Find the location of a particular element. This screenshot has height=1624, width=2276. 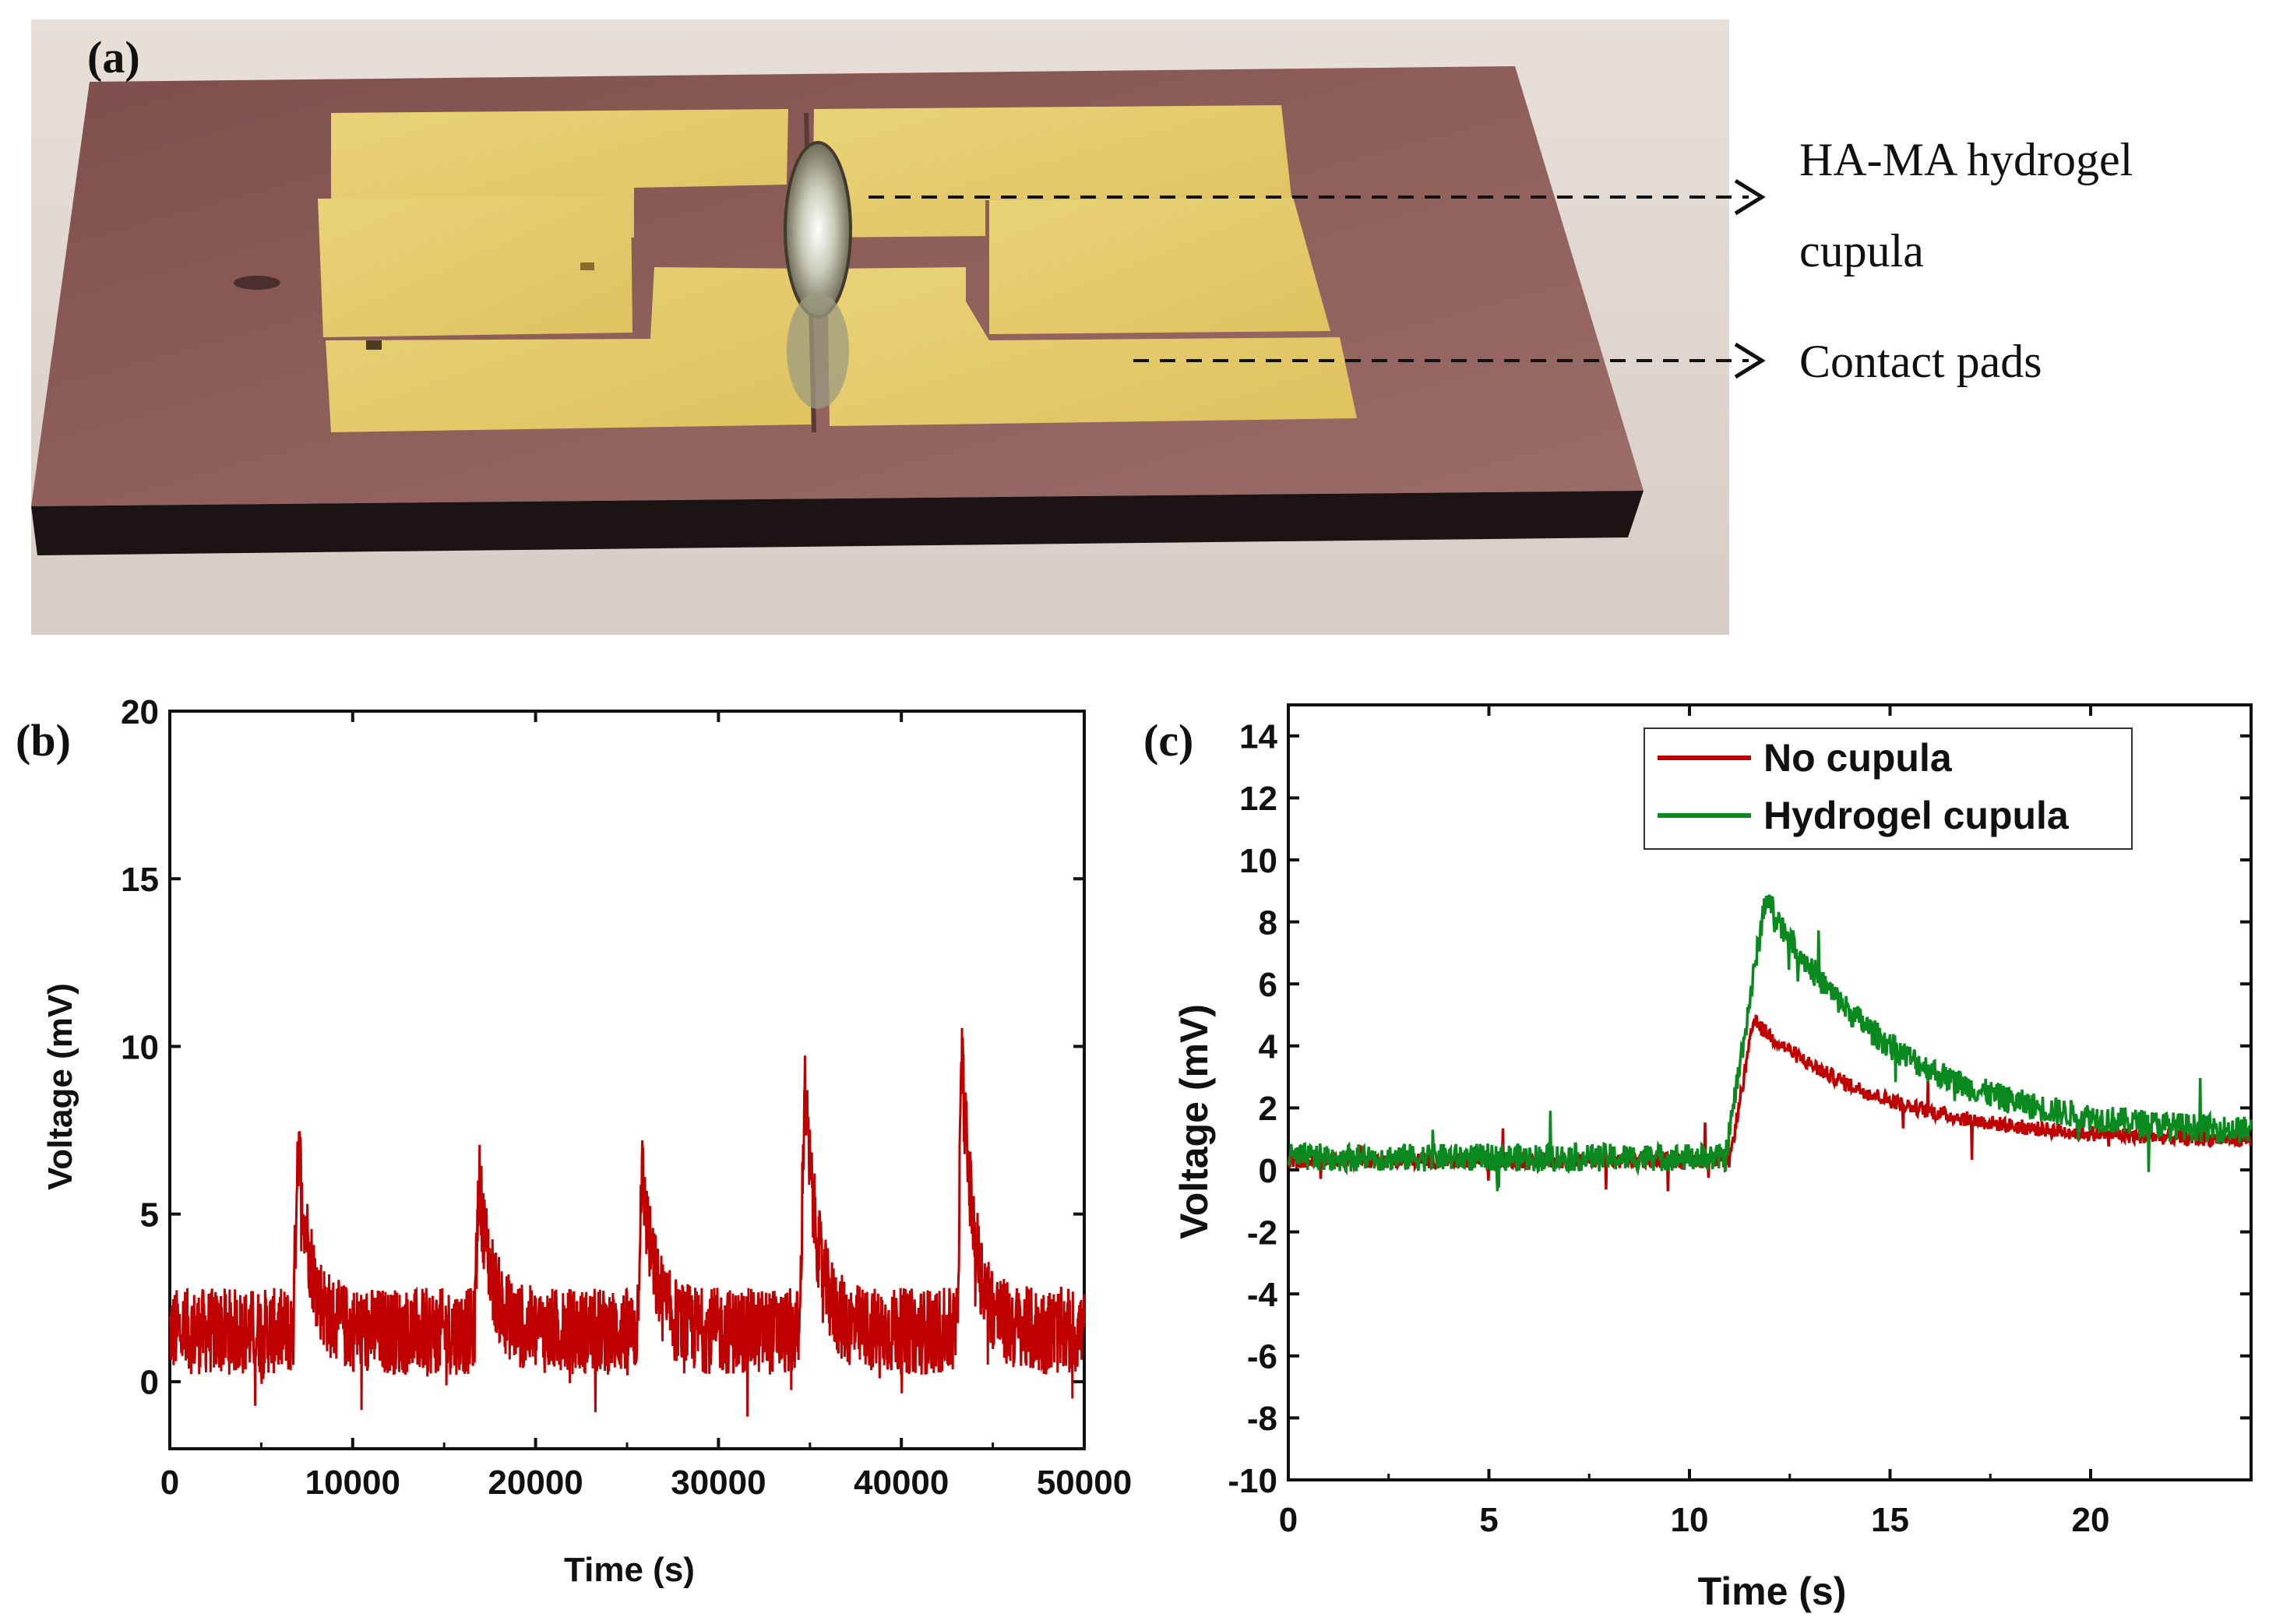

y-tick-label: -2 is located at coordinates (1262, 1233).